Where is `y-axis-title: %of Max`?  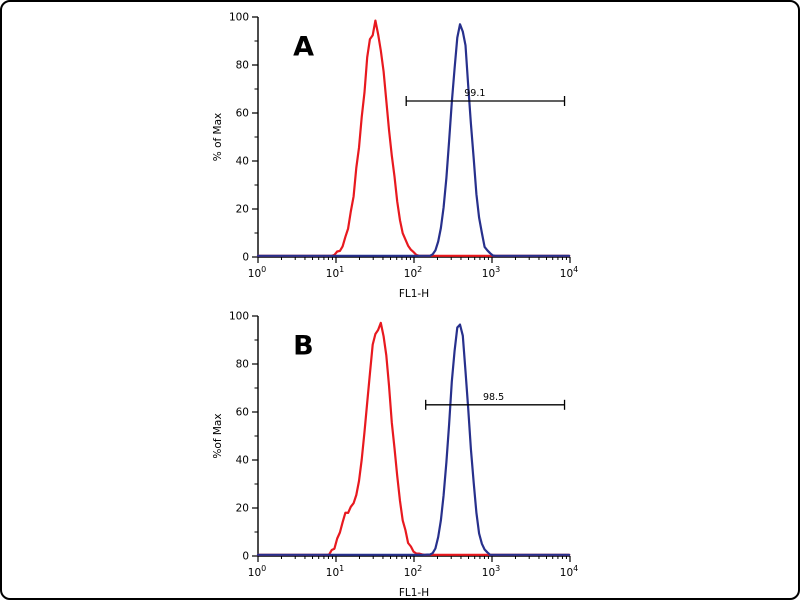
y-axis-title: %of Max is located at coordinates (218, 435).